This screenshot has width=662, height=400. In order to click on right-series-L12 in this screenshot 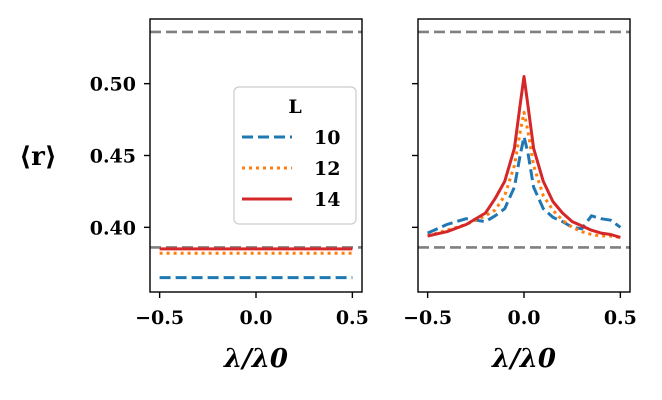, I will do `click(524, 174)`.